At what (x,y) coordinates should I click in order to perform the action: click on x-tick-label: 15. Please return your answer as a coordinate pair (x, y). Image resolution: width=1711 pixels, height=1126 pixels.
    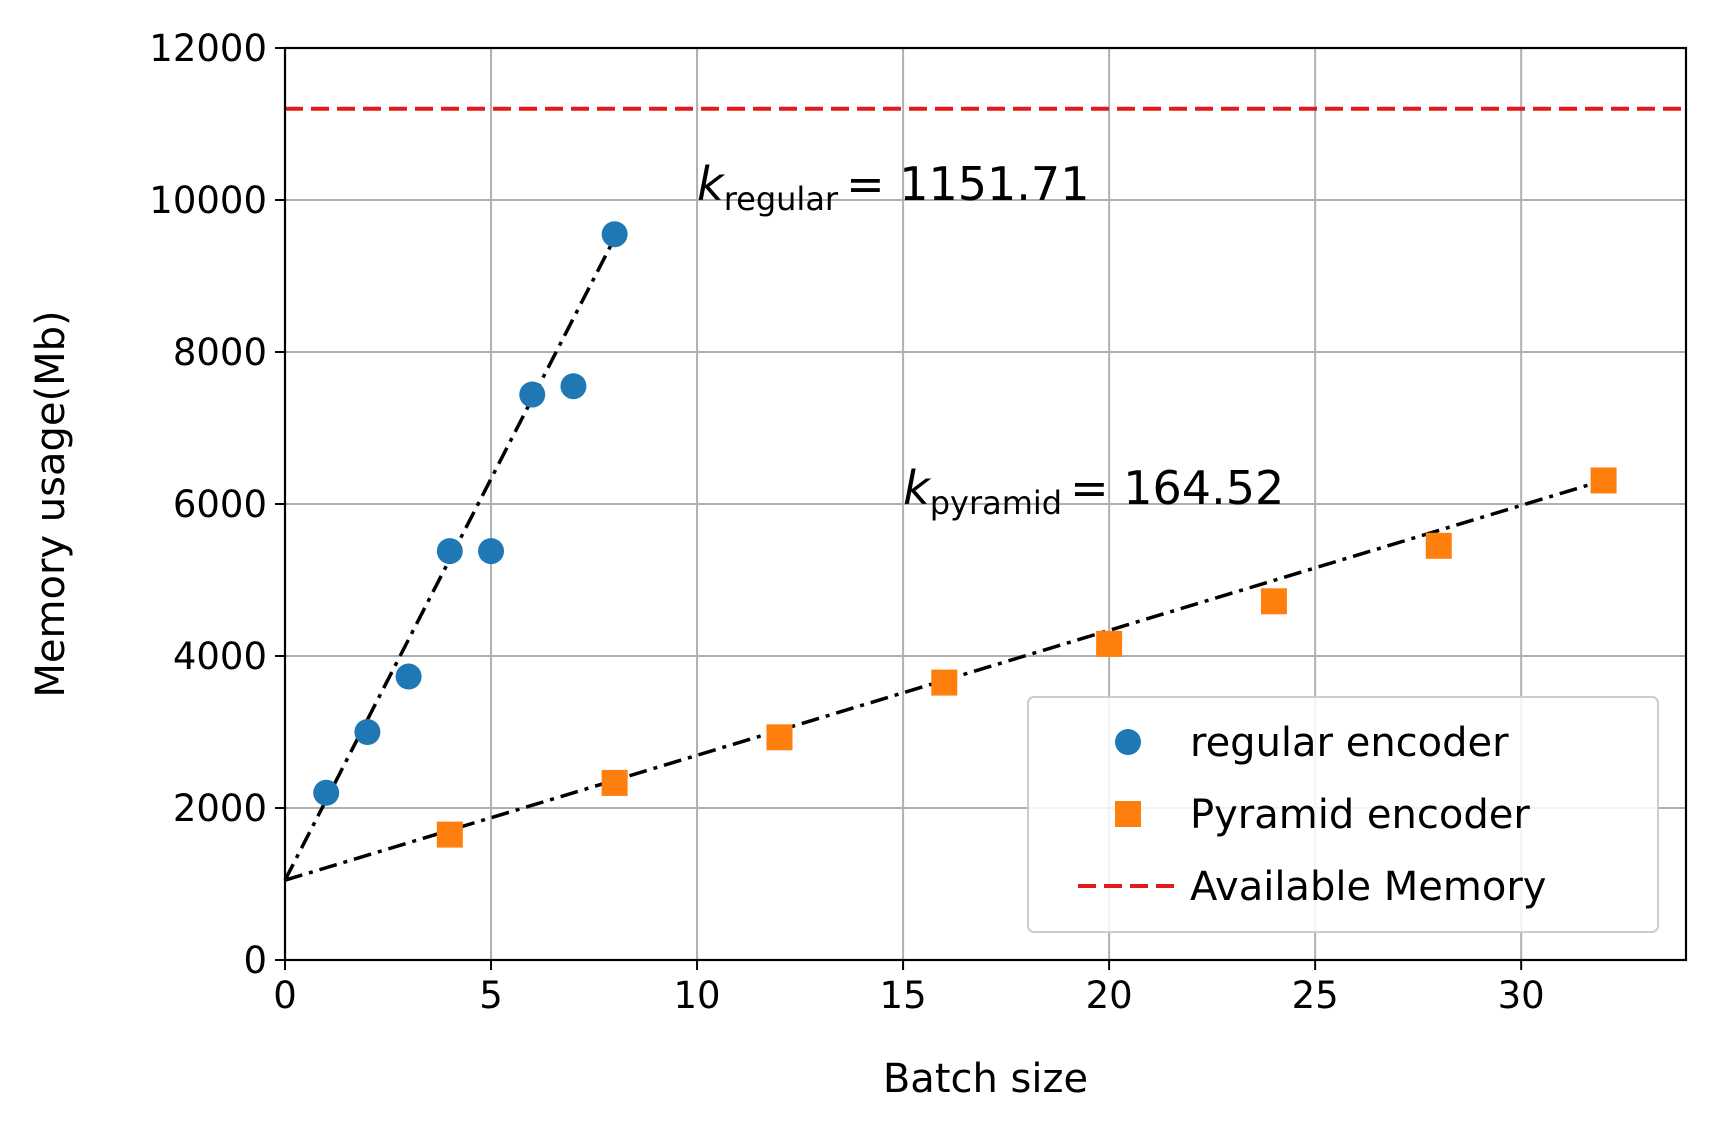
    Looking at the image, I should click on (903, 995).